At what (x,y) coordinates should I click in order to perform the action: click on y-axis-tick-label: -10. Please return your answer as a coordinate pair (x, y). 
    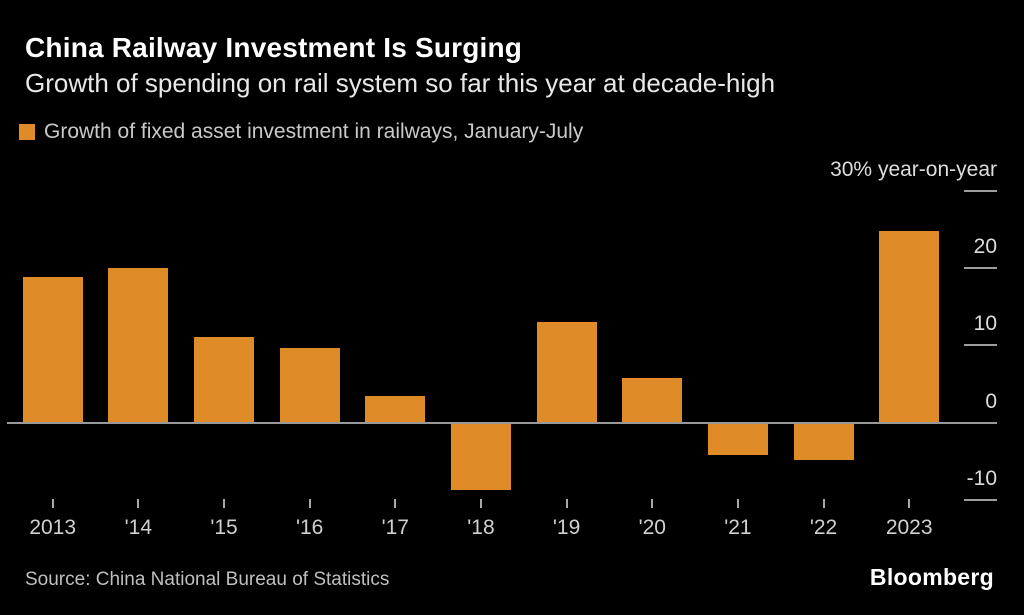
    Looking at the image, I should click on (981, 478).